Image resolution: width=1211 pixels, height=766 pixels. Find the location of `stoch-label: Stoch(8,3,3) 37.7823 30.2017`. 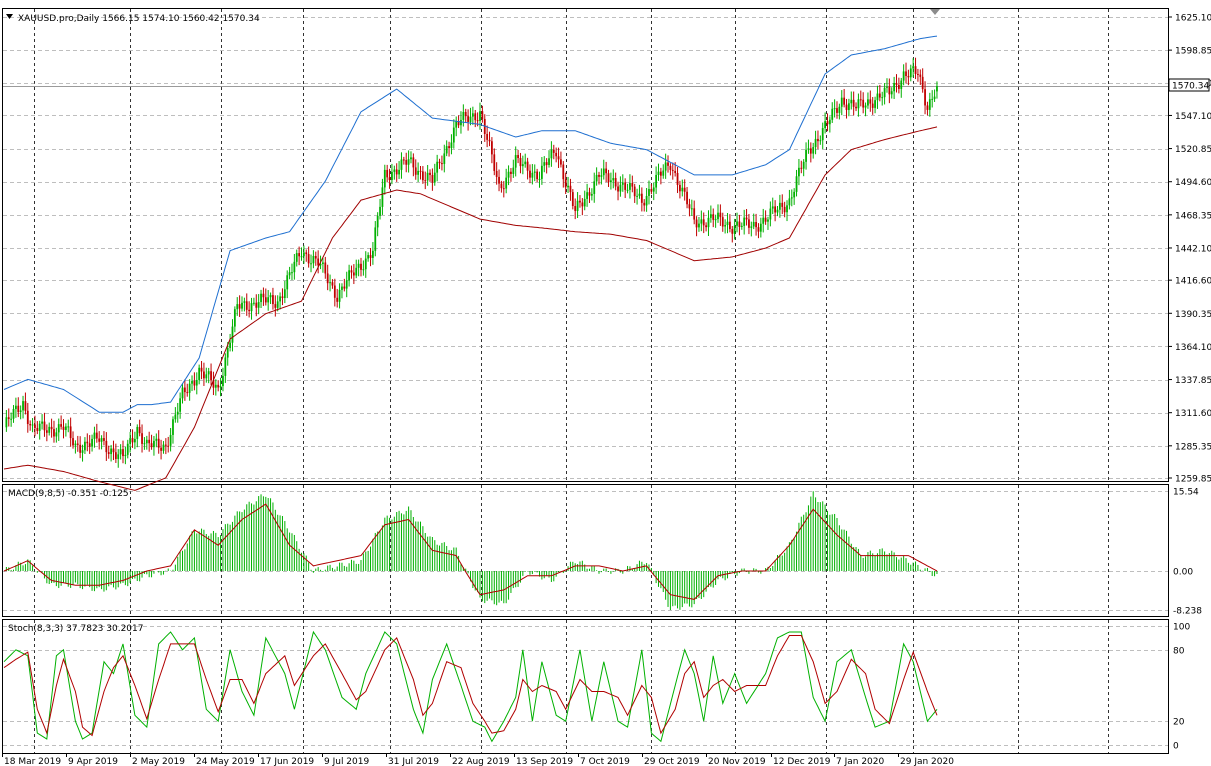

stoch-label: Stoch(8,3,3) 37.7823 30.2017 is located at coordinates (75, 629).